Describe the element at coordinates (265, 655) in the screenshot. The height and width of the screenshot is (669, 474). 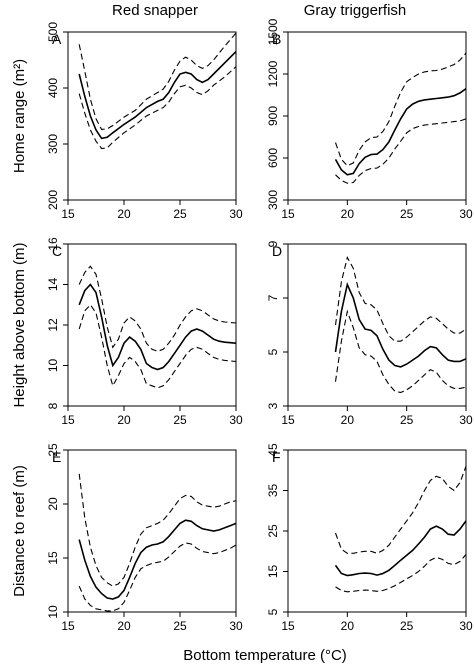
I see `x-axis-title: Bottom temperature (°C)` at that location.